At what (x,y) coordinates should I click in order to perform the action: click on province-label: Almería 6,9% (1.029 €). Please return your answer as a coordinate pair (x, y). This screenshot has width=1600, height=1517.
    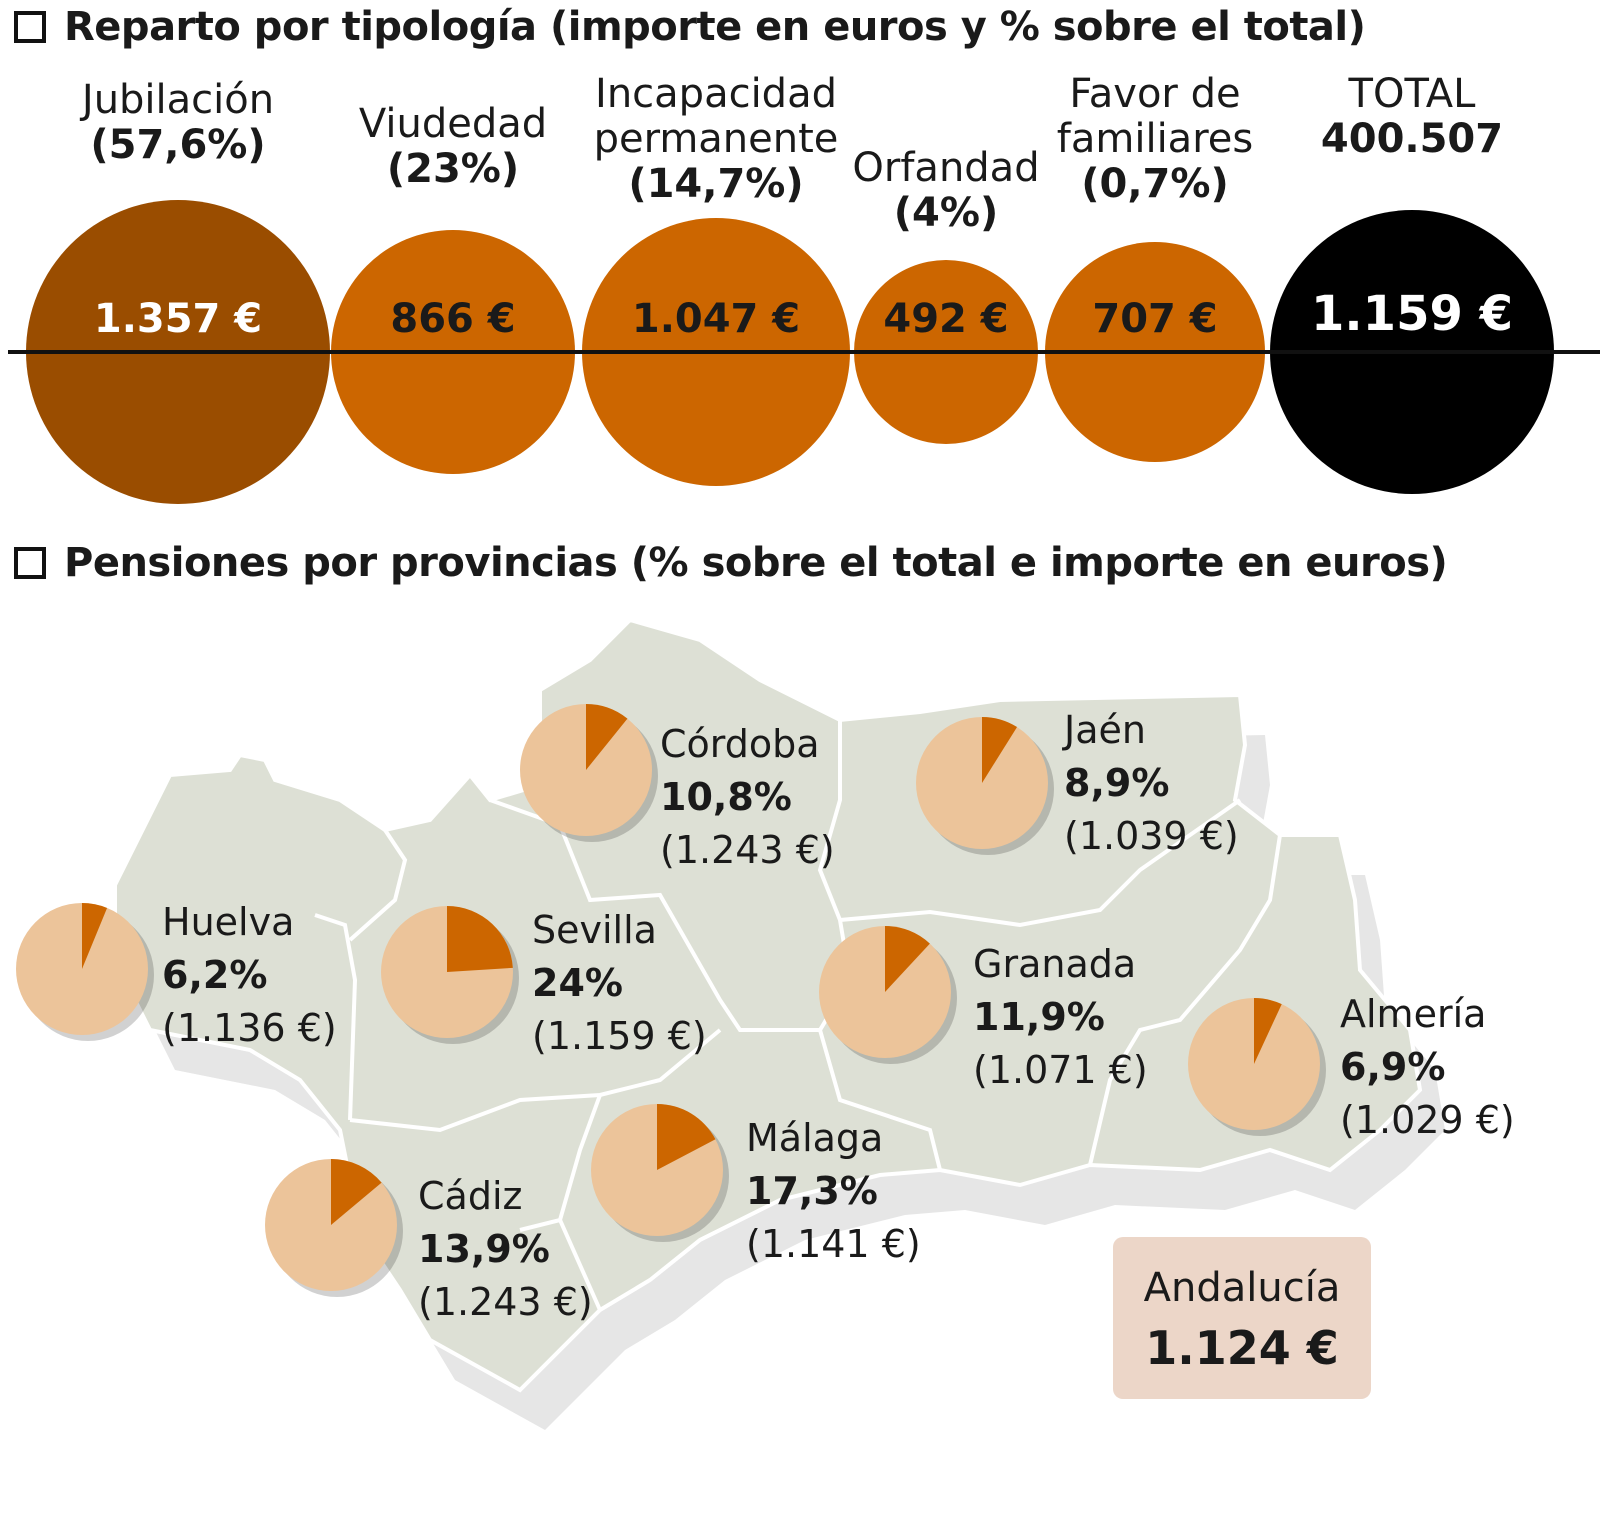
    Looking at the image, I should click on (1427, 1067).